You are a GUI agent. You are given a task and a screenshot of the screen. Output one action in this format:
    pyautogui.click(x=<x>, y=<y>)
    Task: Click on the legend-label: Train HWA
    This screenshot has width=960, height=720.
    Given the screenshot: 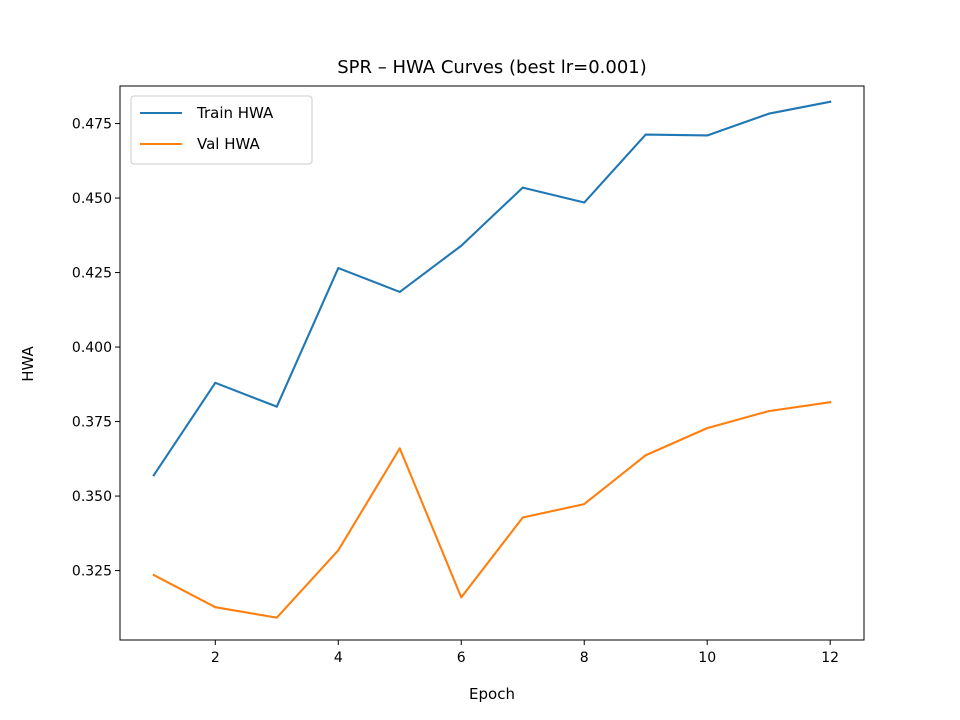 What is the action you would take?
    pyautogui.click(x=235, y=113)
    